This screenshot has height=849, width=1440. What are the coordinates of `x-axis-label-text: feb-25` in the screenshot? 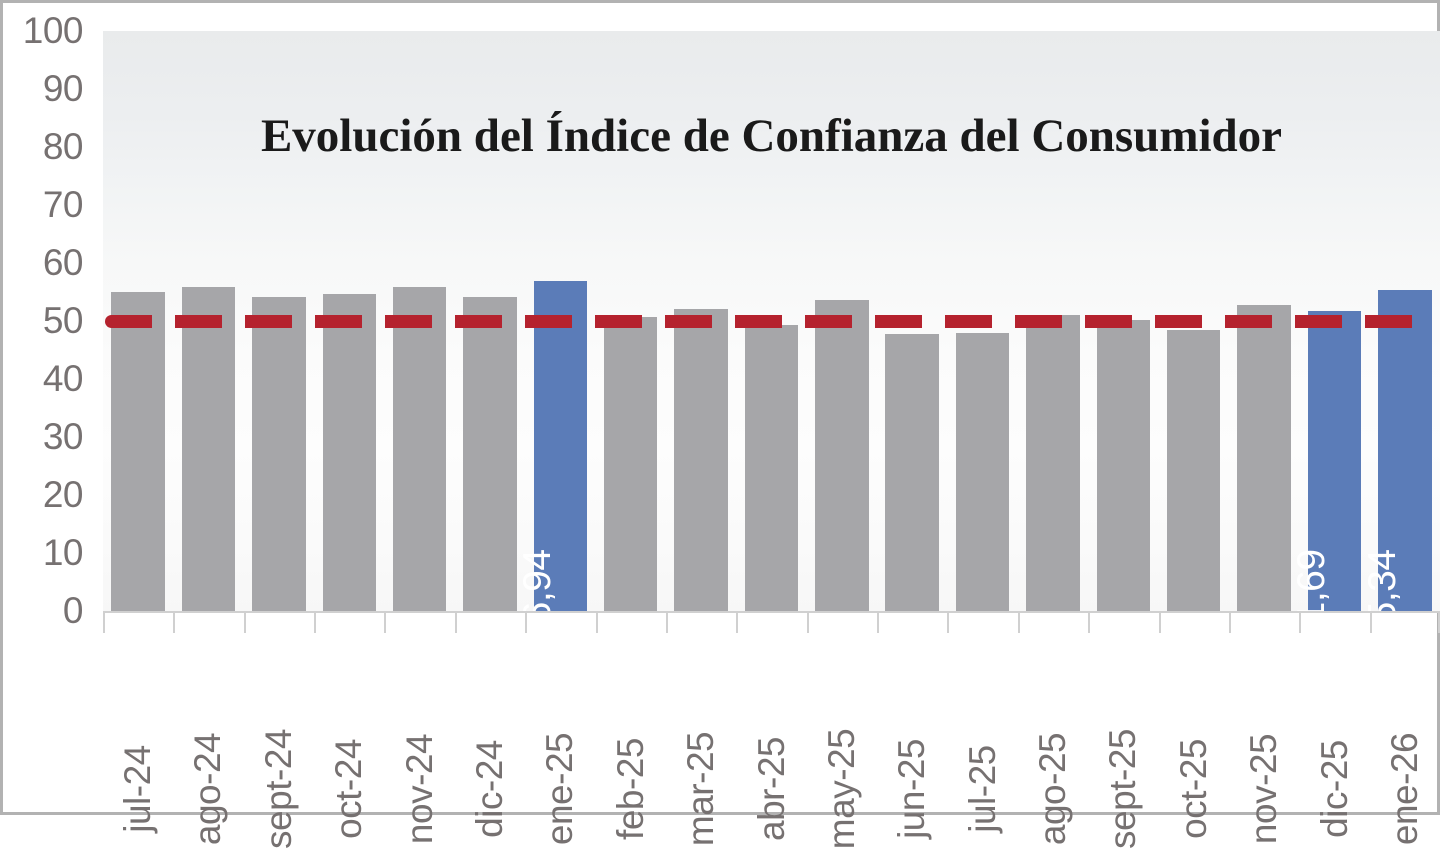 It's located at (630, 789).